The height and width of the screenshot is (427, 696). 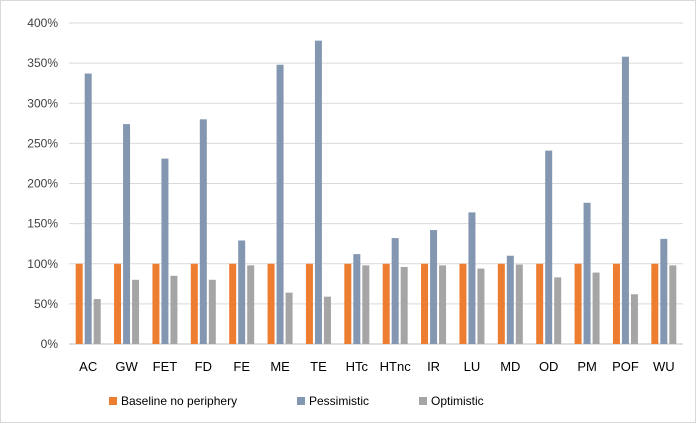 What do you see at coordinates (179, 401) in the screenshot?
I see `legend-label: Baseline no periphery` at bounding box center [179, 401].